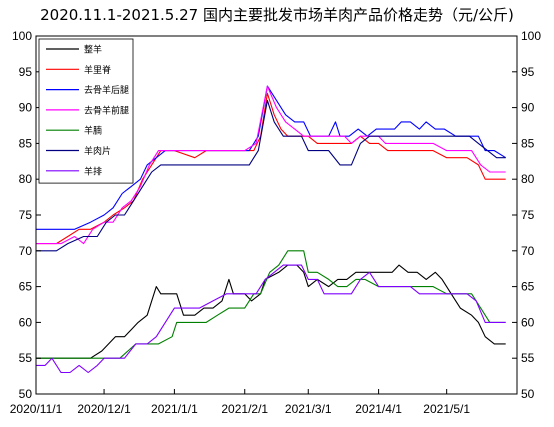 This screenshot has width=554, height=427. What do you see at coordinates (36, 409) in the screenshot?
I see `x-tick-label: 2020/11/1` at bounding box center [36, 409].